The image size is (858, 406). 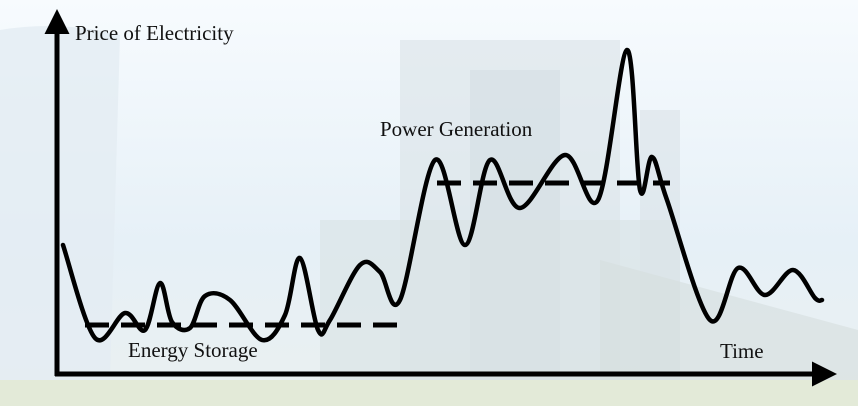 What do you see at coordinates (193, 350) in the screenshot?
I see `annotation: Energy Storage` at bounding box center [193, 350].